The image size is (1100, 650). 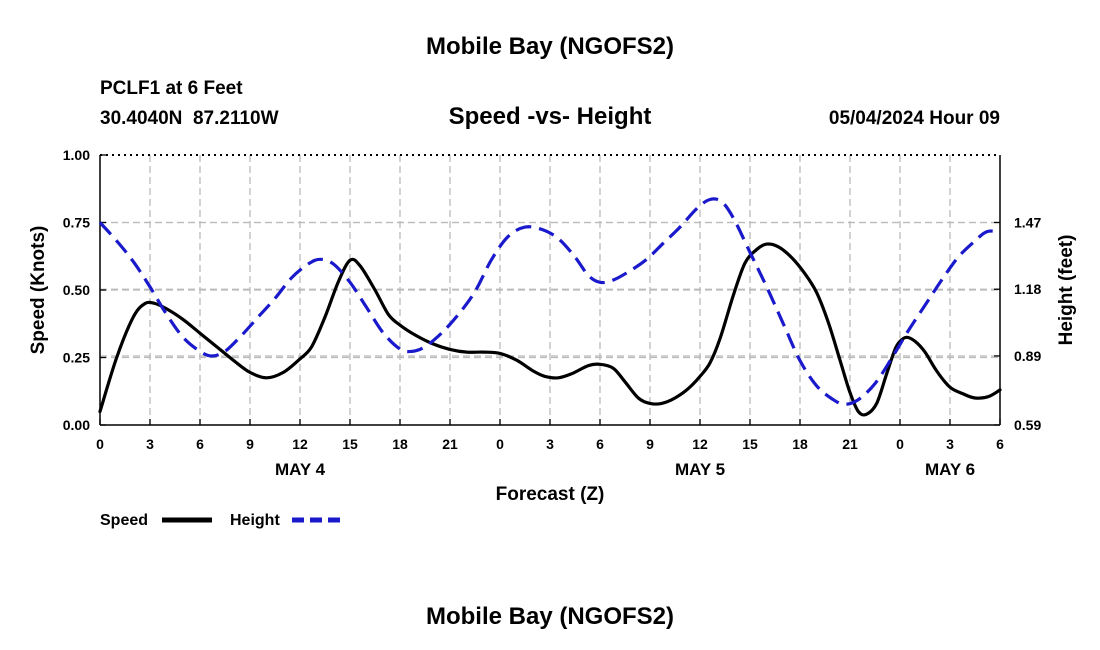 I want to click on x-axis-label: Forecast (Z), so click(x=550, y=494).